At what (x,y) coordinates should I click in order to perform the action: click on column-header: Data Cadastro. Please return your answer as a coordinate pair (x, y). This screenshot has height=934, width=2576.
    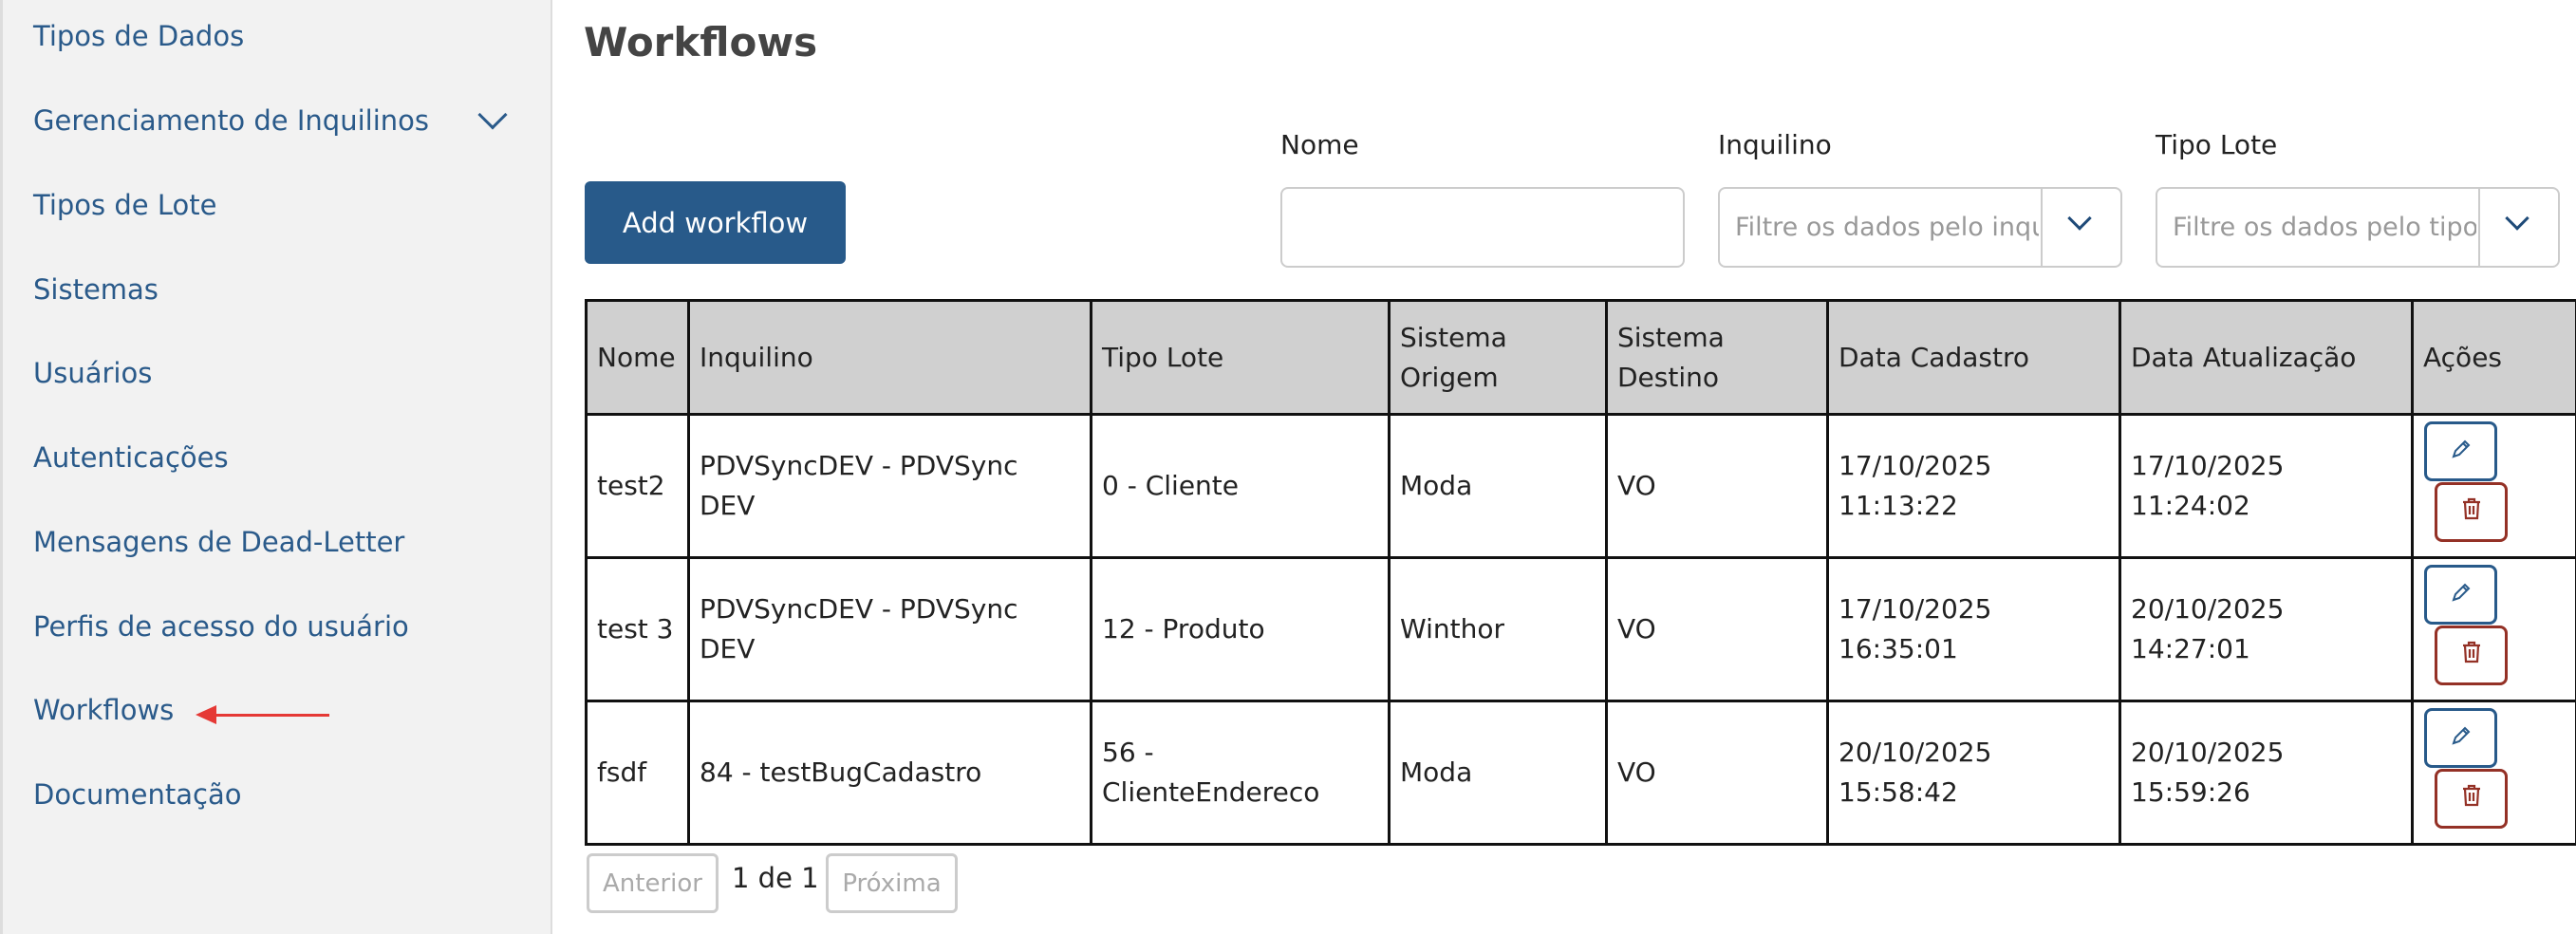
    Looking at the image, I should click on (1973, 357).